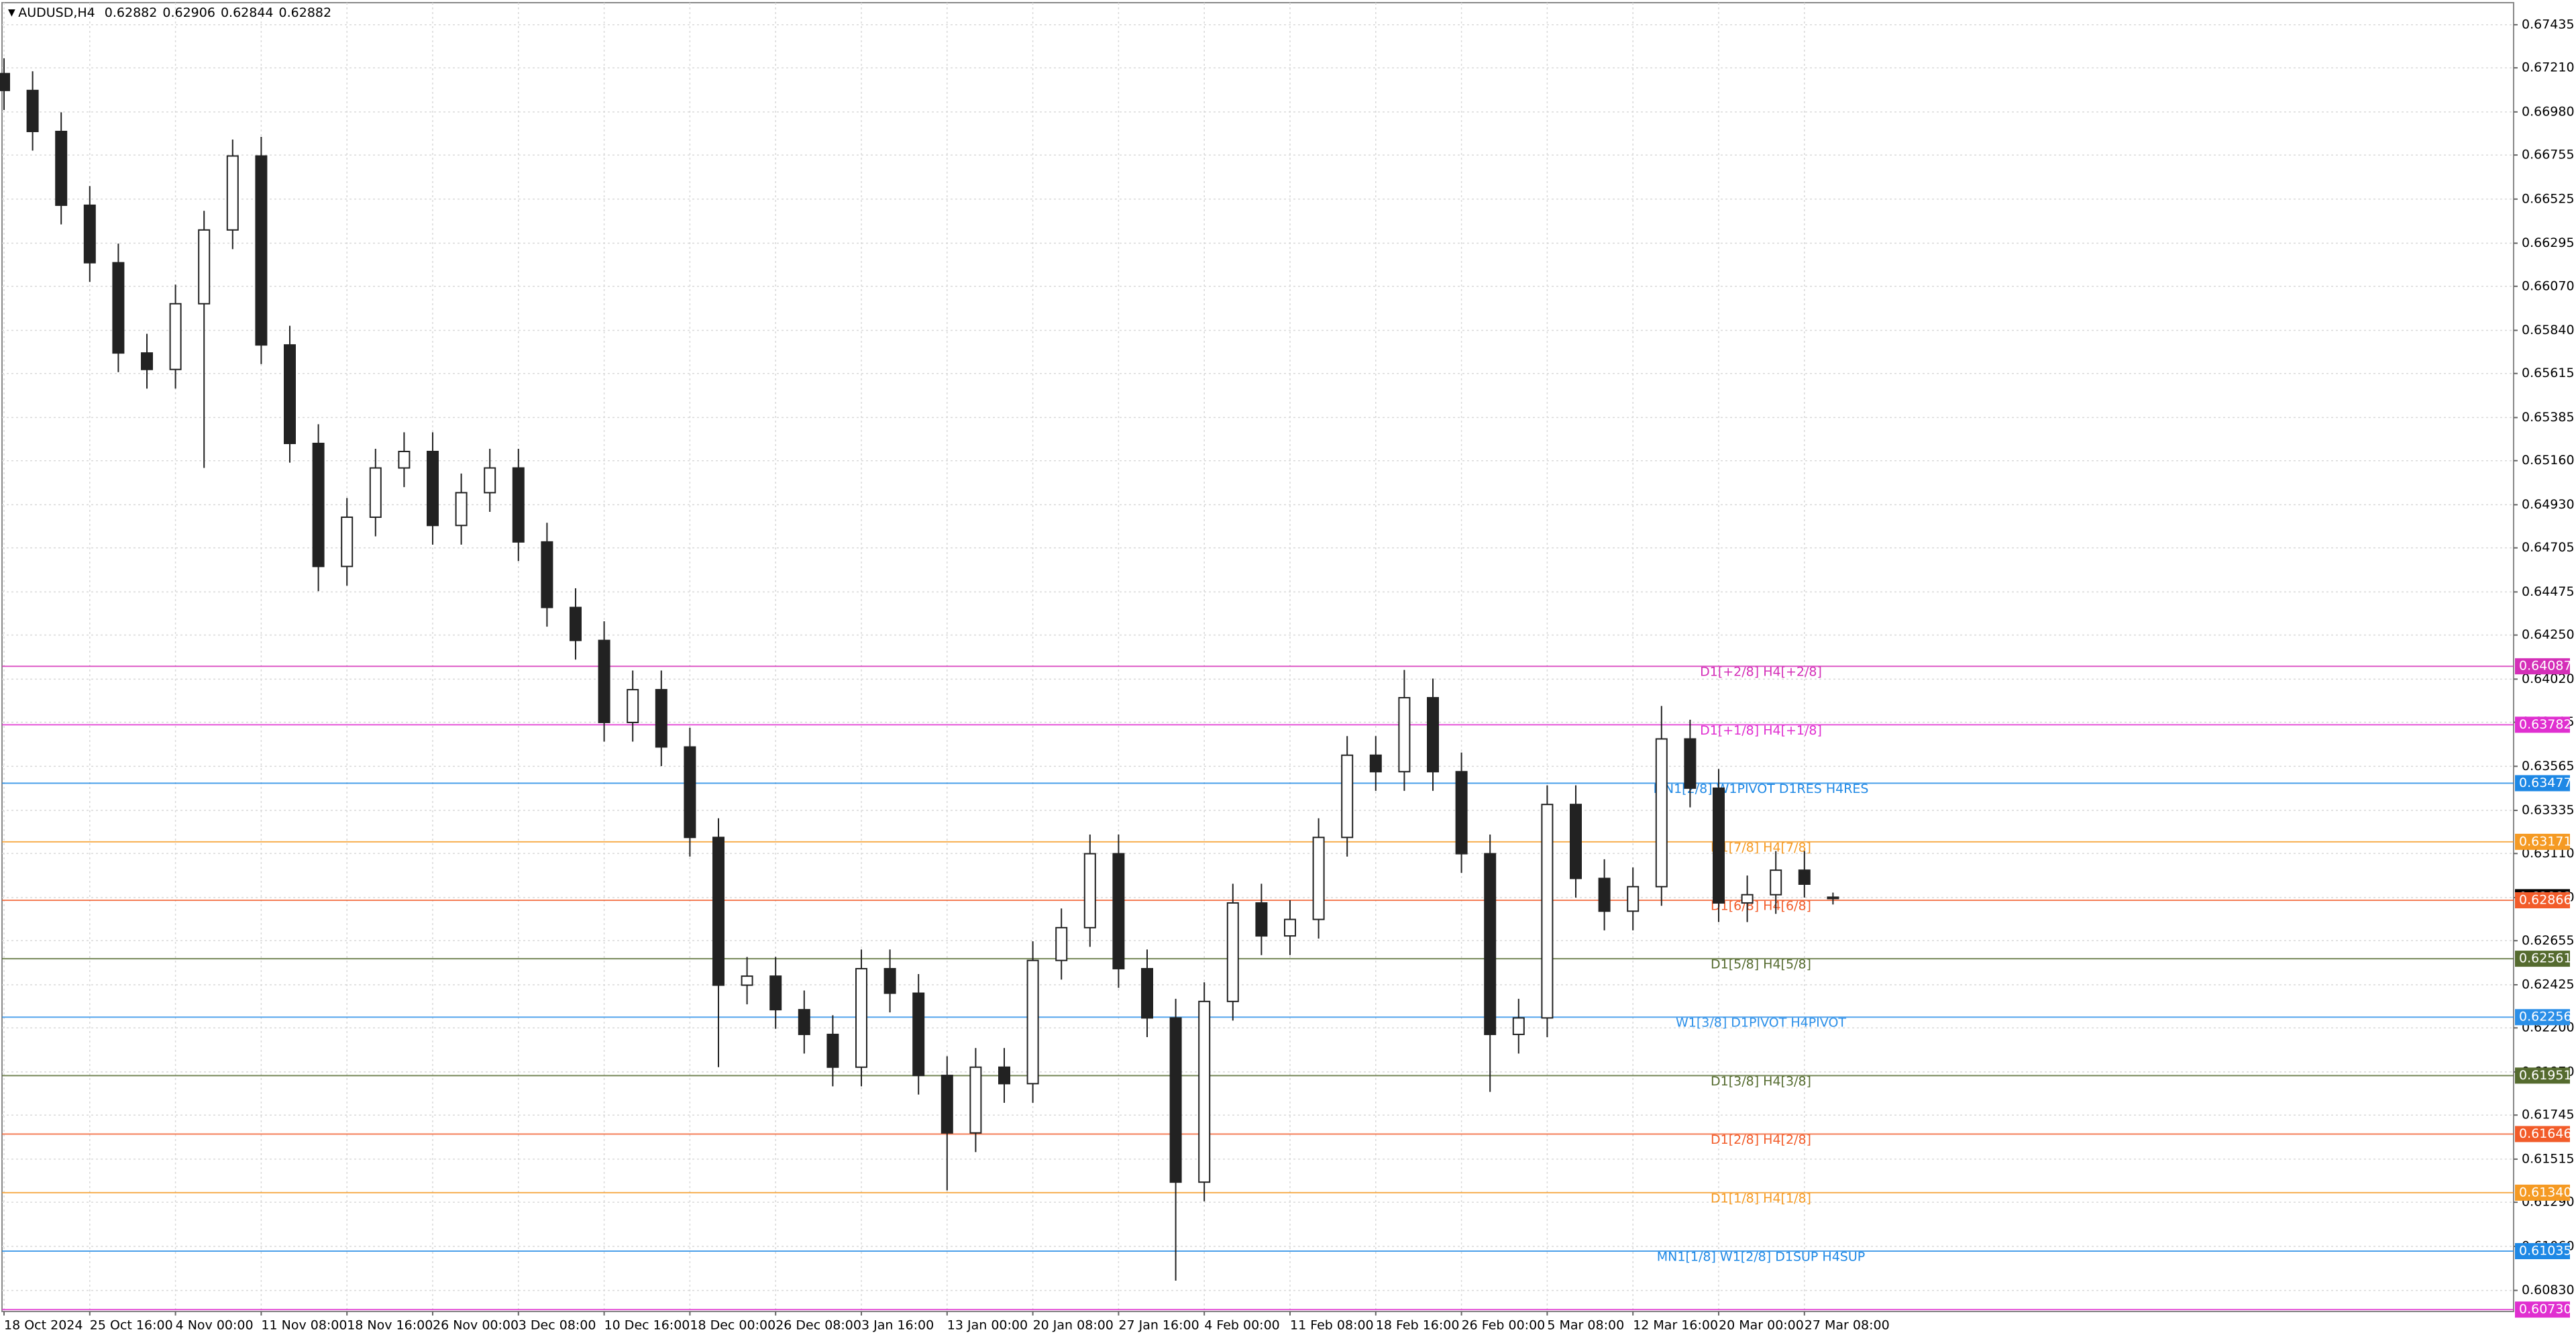  I want to click on quote-low: 0.62844, so click(247, 12).